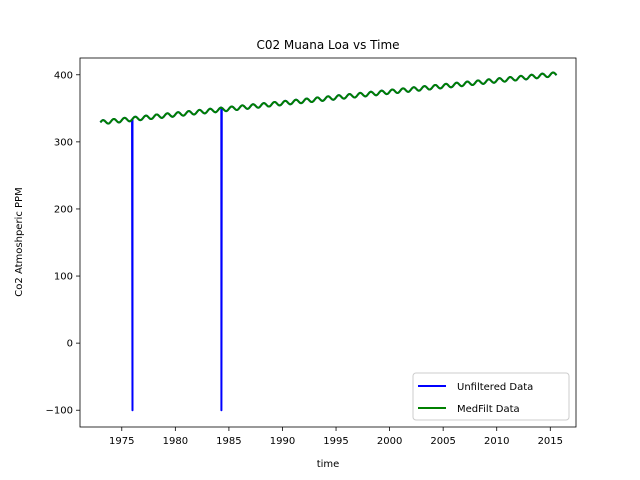 The width and height of the screenshot is (640, 480). What do you see at coordinates (63, 243) in the screenshot?
I see `y-axis: −100 0 100 200 300 400` at bounding box center [63, 243].